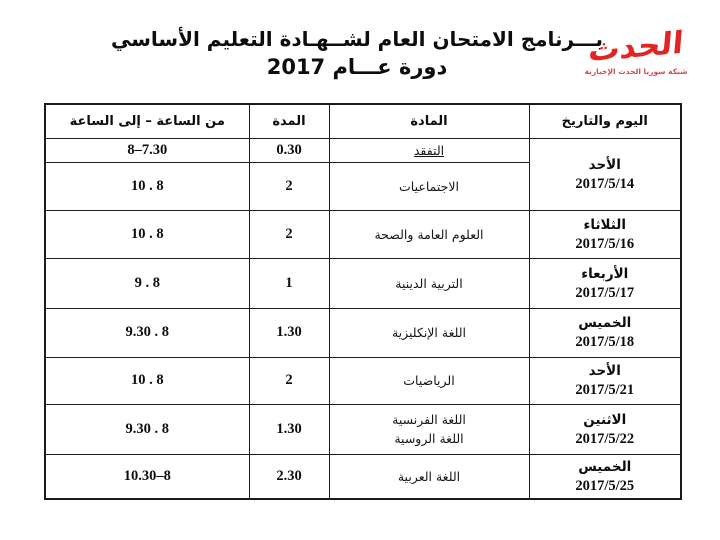 Image resolution: width=720 pixels, height=540 pixels. I want to click on day-date: 2017/5/14, so click(605, 183).